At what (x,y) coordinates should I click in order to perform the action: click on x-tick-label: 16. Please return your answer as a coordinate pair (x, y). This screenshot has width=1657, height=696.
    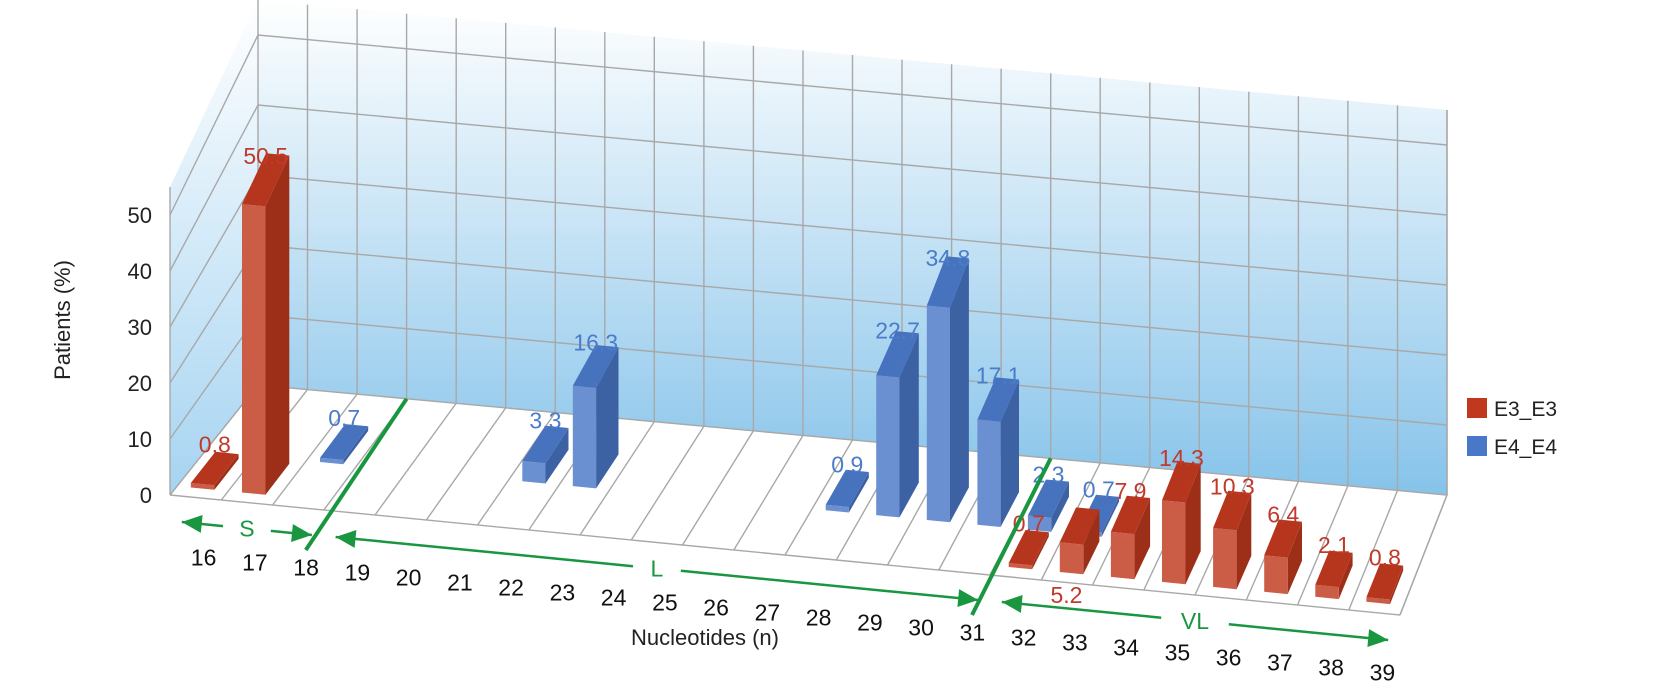
    Looking at the image, I should click on (204, 558).